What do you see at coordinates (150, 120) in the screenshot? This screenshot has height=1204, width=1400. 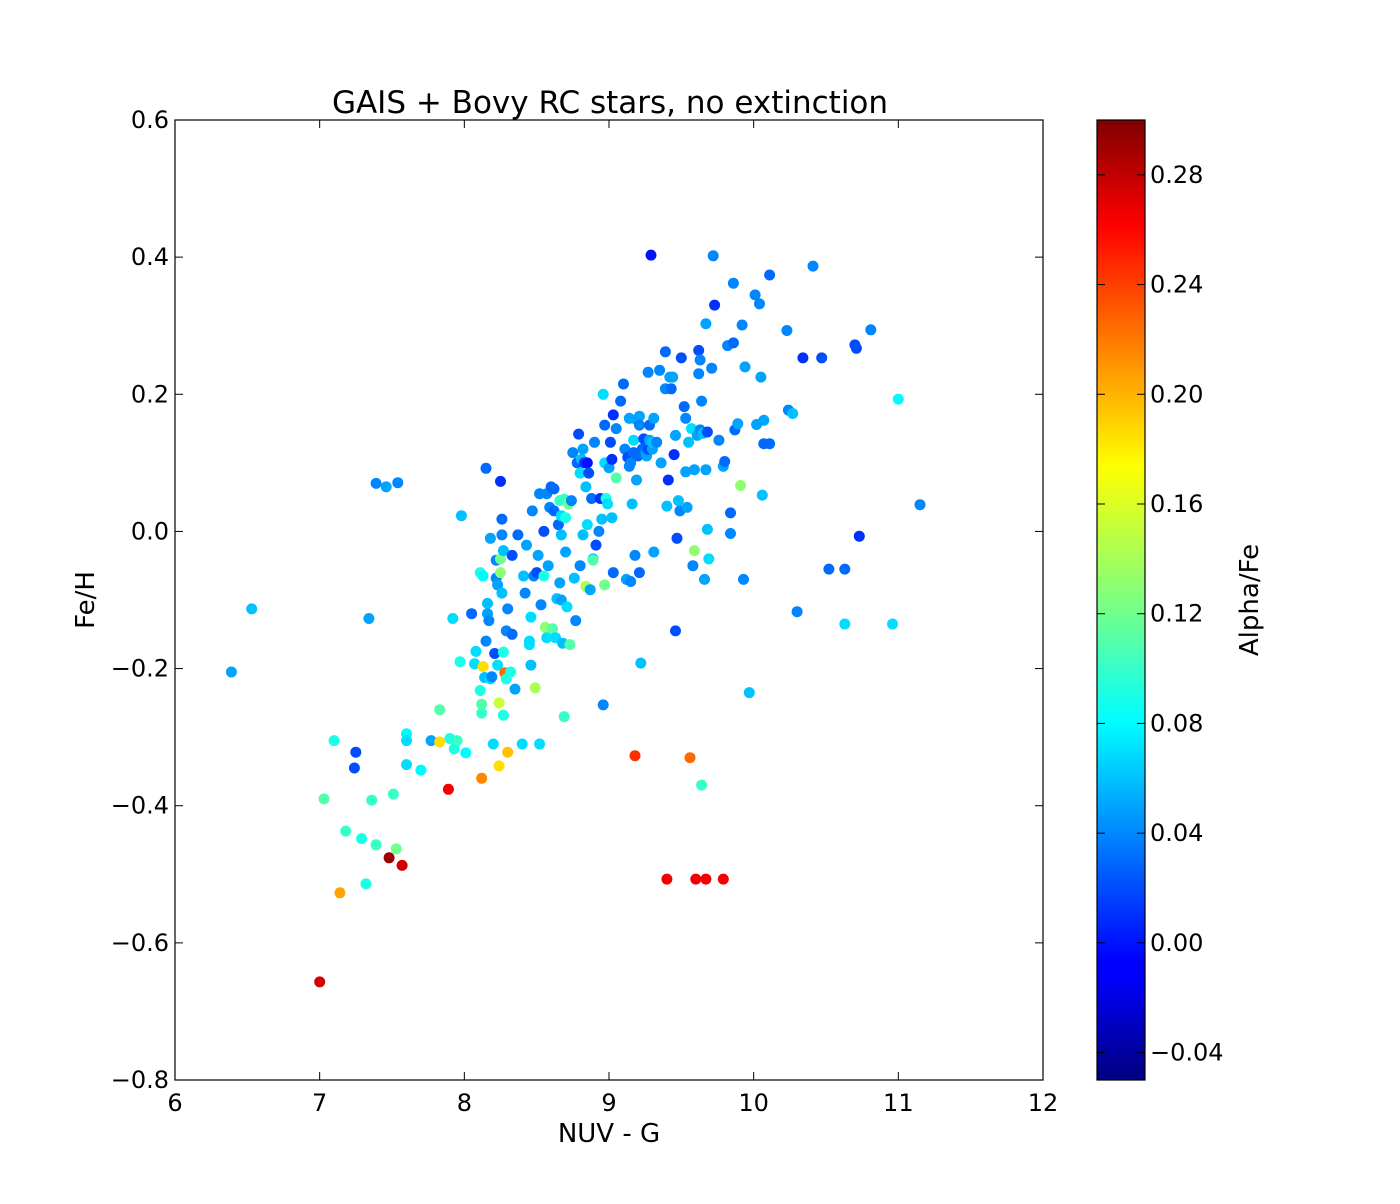 I see `y-tick-label: 0.6` at bounding box center [150, 120].